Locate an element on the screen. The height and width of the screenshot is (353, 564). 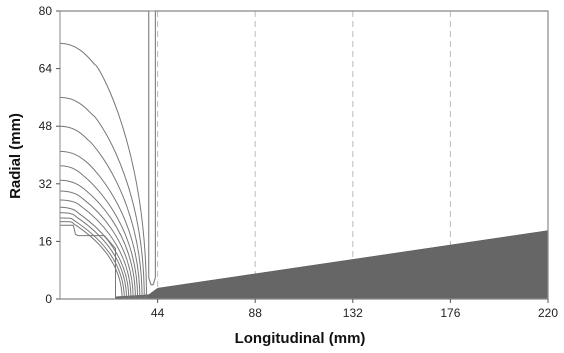
y-tick-label: 64 is located at coordinates (46, 69).